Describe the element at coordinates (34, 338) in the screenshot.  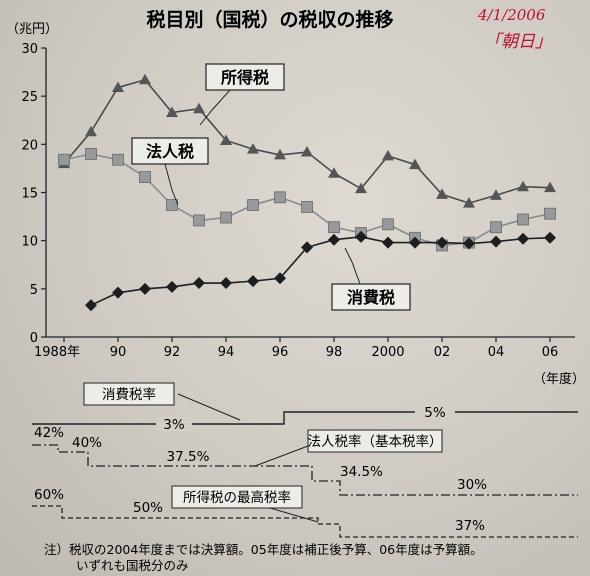
I see `y-tick-label: 0` at that location.